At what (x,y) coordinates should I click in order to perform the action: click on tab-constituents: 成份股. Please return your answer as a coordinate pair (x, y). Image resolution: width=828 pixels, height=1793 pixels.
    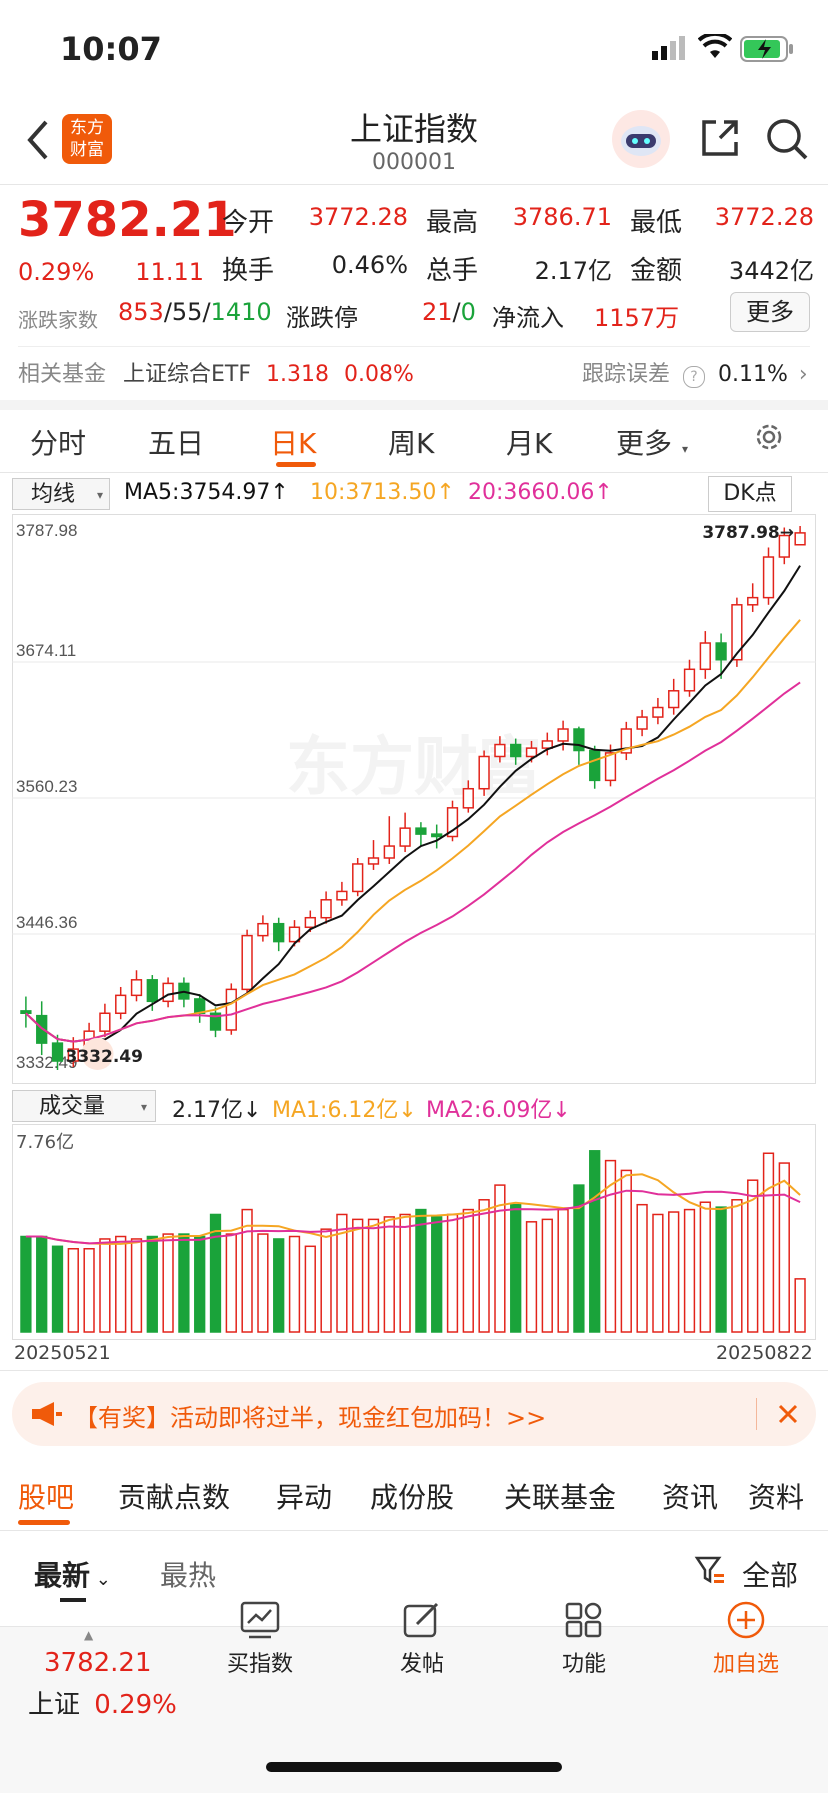
    Looking at the image, I should click on (412, 1497).